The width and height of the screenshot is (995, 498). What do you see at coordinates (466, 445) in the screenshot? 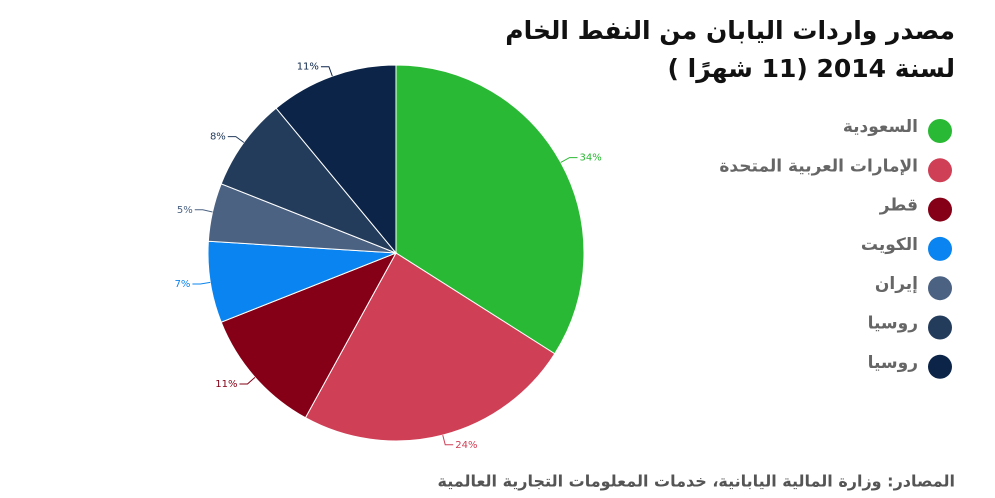
I see `data-label: 24%` at bounding box center [466, 445].